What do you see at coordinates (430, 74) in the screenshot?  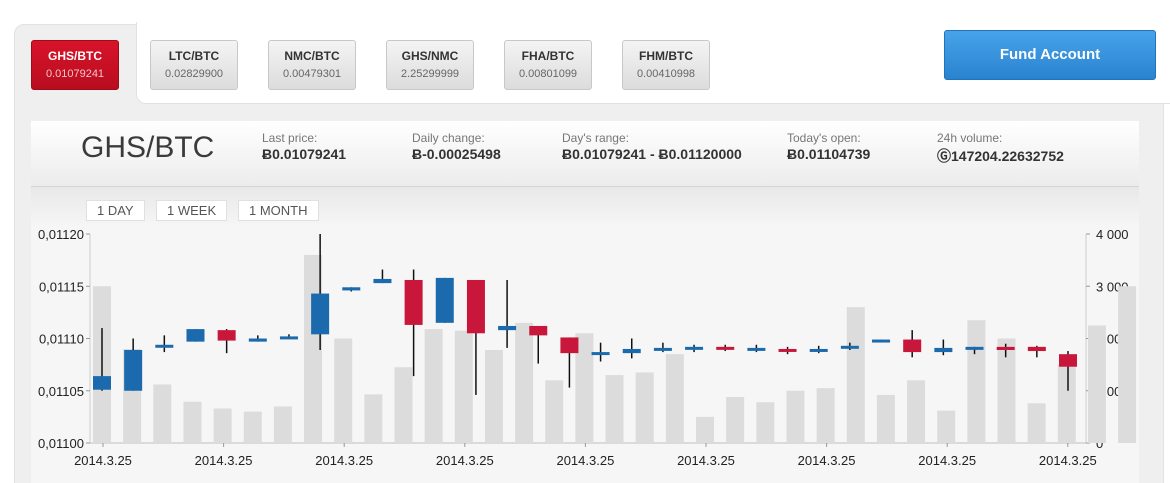 I see `pair-tab-price: 2.25299999` at bounding box center [430, 74].